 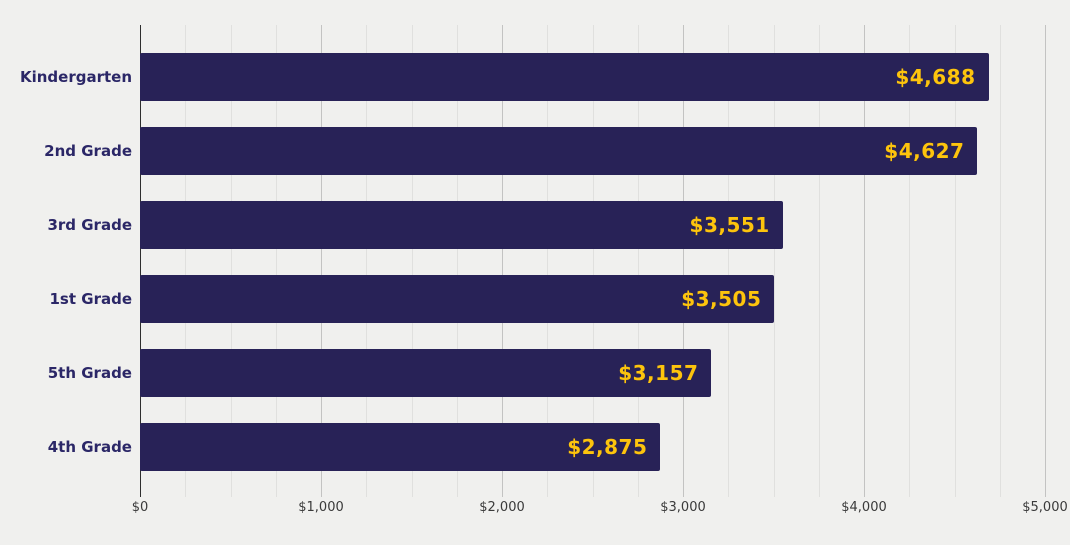 I want to click on bar-value-label: $3,157, so click(x=658, y=373).